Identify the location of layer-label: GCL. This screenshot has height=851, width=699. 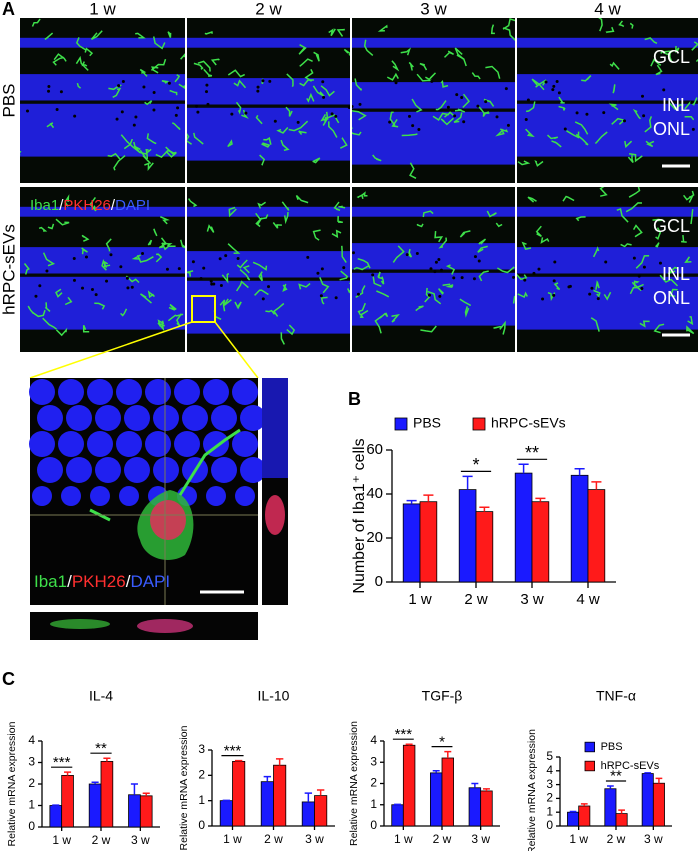
(671, 57).